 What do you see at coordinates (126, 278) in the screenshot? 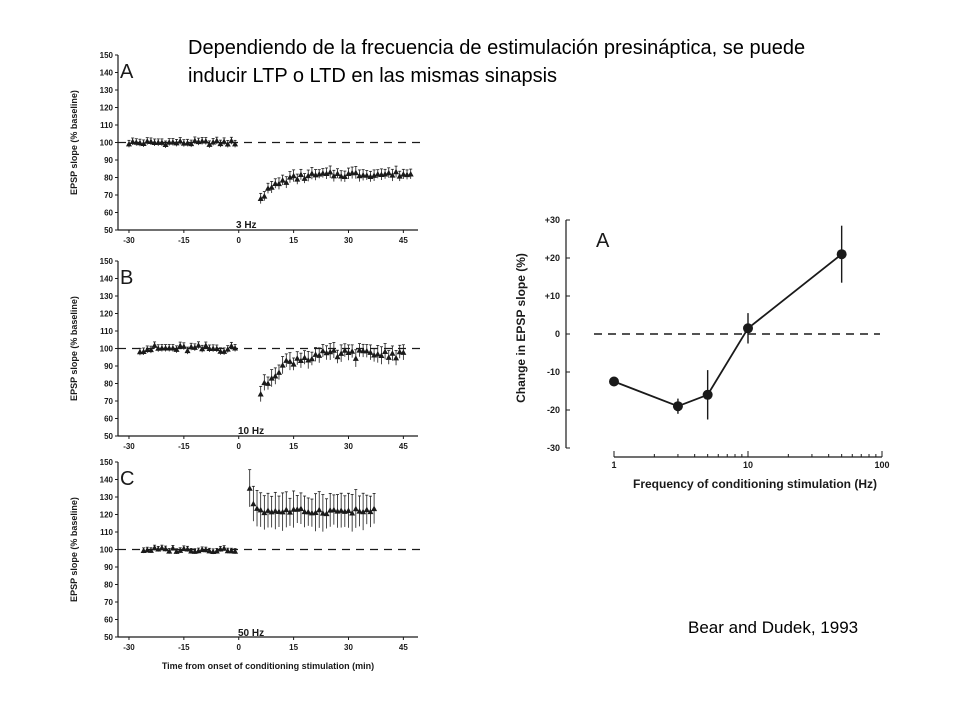
I see `panel-letter: B` at bounding box center [126, 278].